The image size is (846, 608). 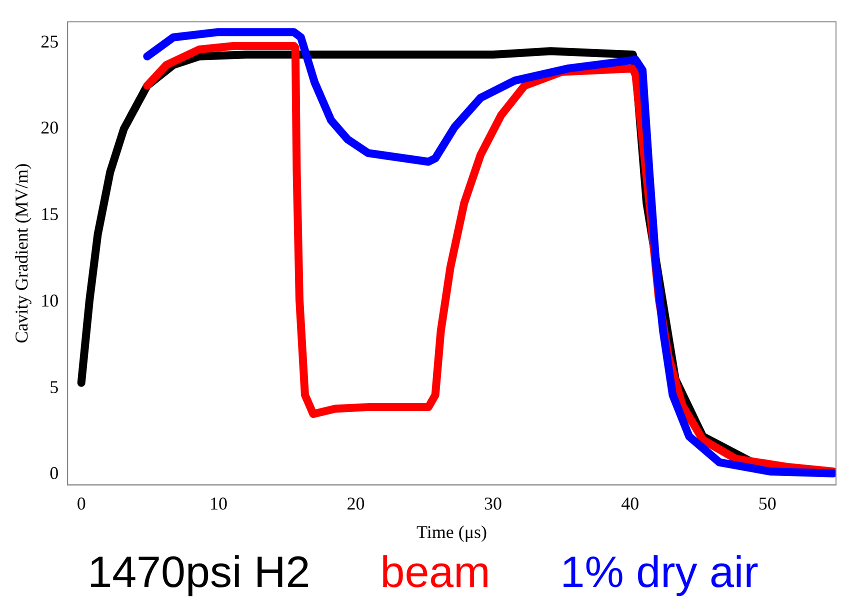 What do you see at coordinates (355, 503) in the screenshot?
I see `x-tick-label: 20` at bounding box center [355, 503].